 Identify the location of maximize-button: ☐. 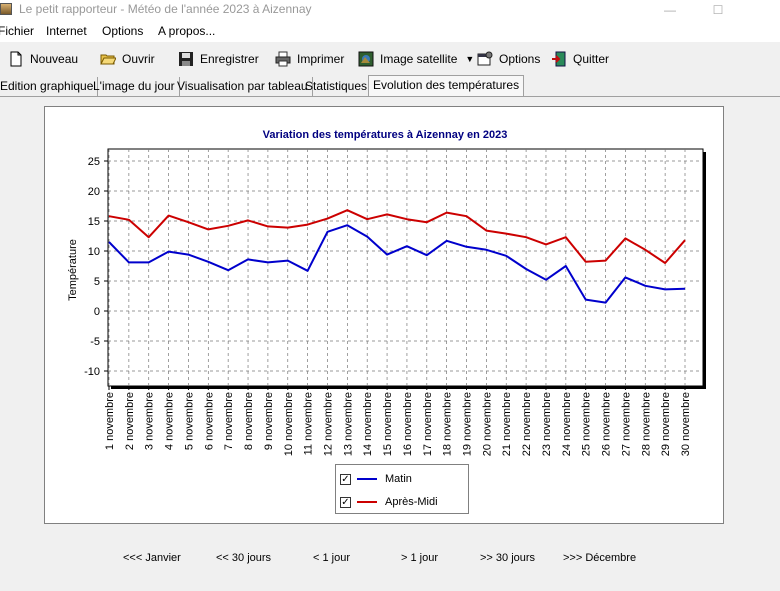
(718, 10).